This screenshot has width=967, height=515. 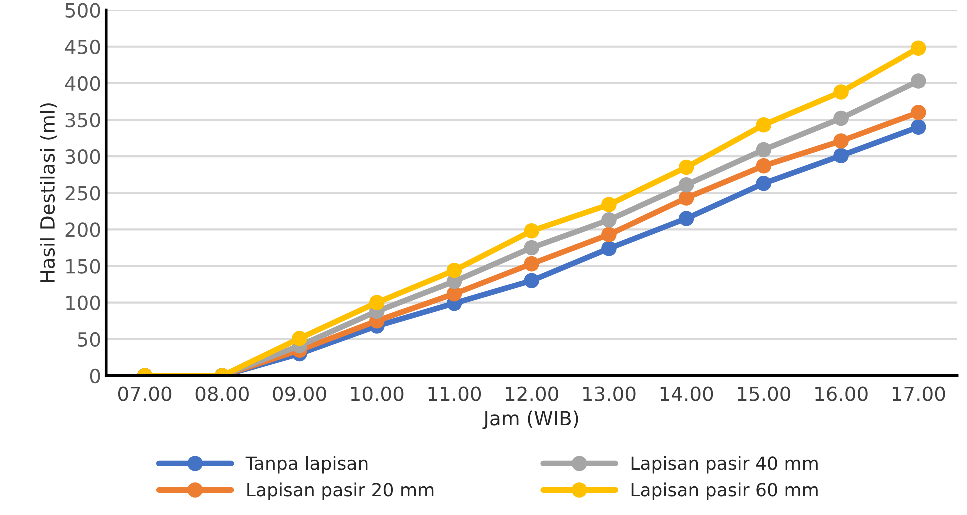 What do you see at coordinates (299, 394) in the screenshot?
I see `x-tick-label: 09.00` at bounding box center [299, 394].